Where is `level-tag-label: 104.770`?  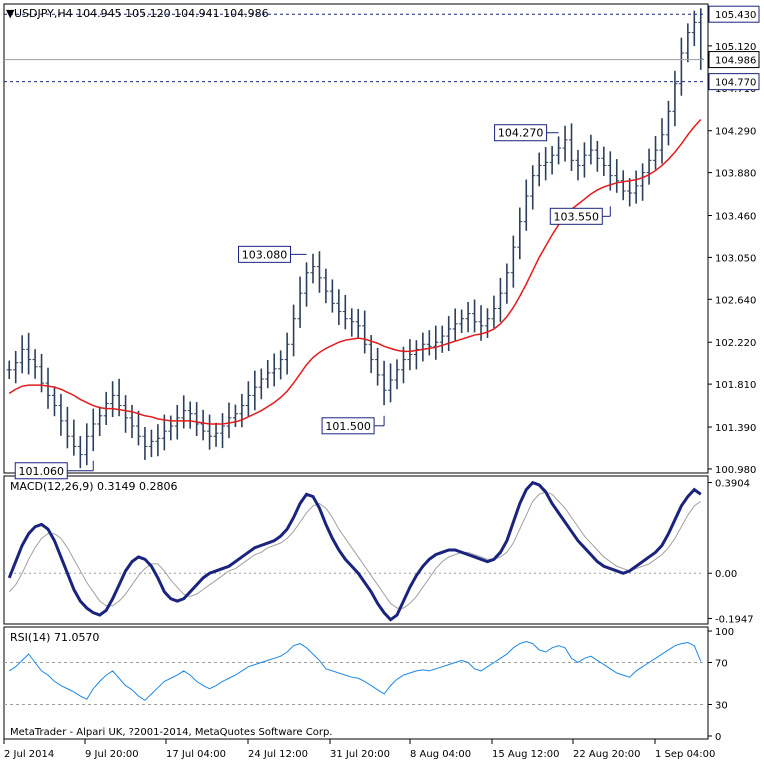
level-tag-label: 104.770 is located at coordinates (735, 83).